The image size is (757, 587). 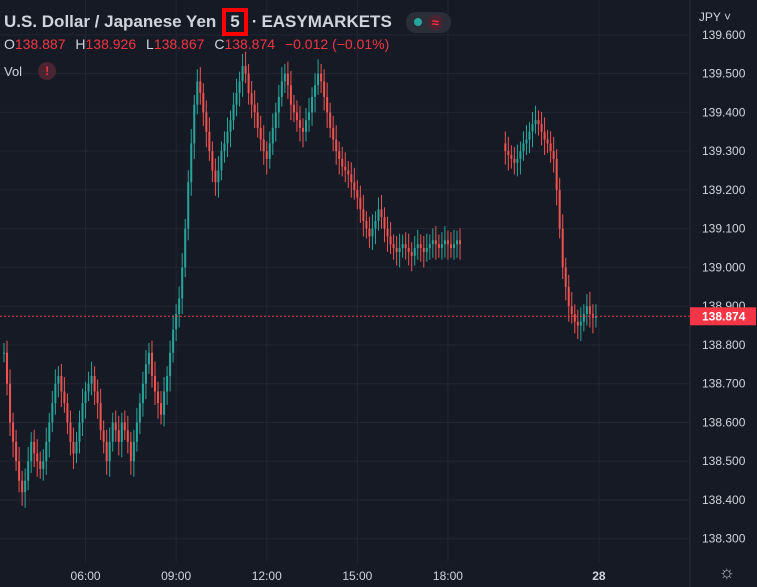 I want to click on volume-label: Vol, so click(x=13, y=71).